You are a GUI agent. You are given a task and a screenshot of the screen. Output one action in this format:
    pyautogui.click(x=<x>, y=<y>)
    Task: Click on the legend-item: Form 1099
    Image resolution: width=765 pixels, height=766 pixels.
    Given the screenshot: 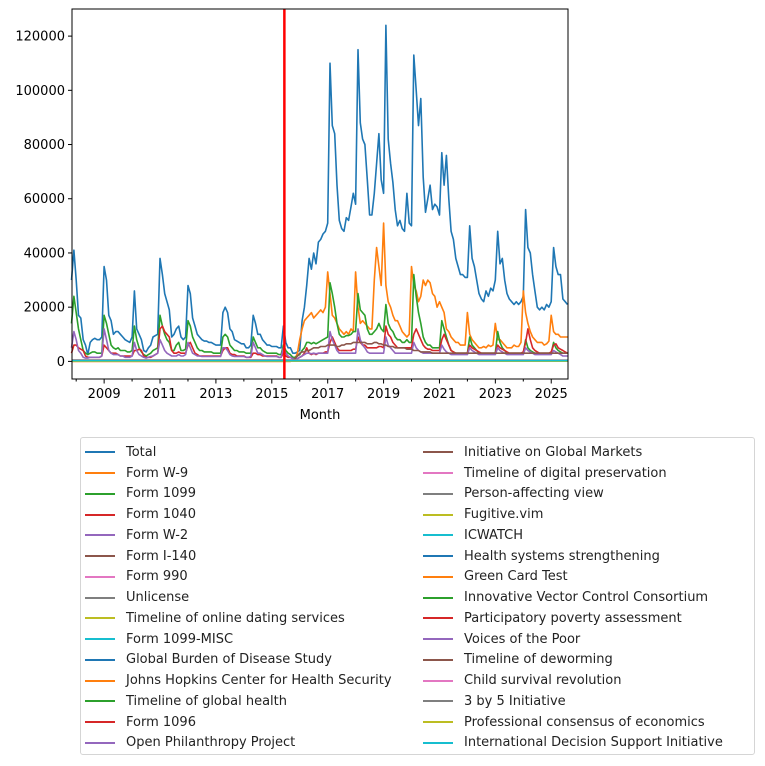 What is the action you would take?
    pyautogui.click(x=236, y=494)
    